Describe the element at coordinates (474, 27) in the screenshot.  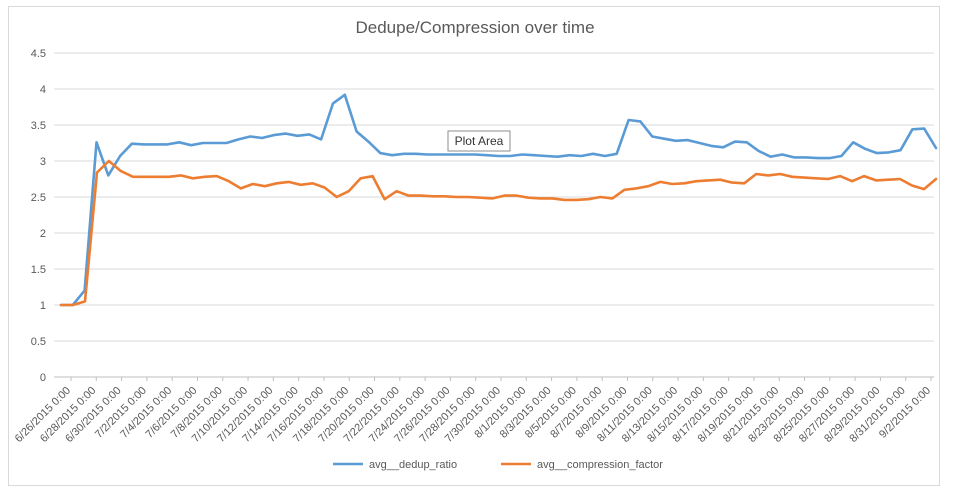
I see `chart-title: Dedupe/Compression over time` at that location.